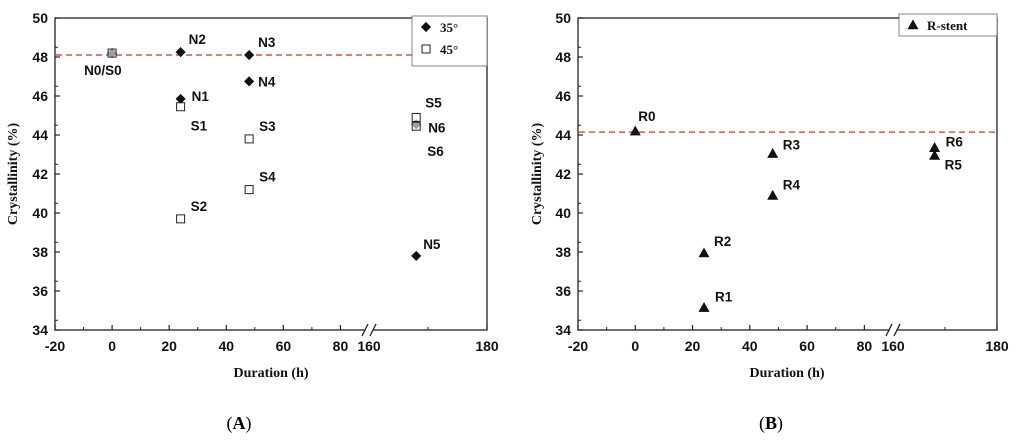 The width and height of the screenshot is (1024, 440). I want to click on data-label: S2, so click(199, 206).